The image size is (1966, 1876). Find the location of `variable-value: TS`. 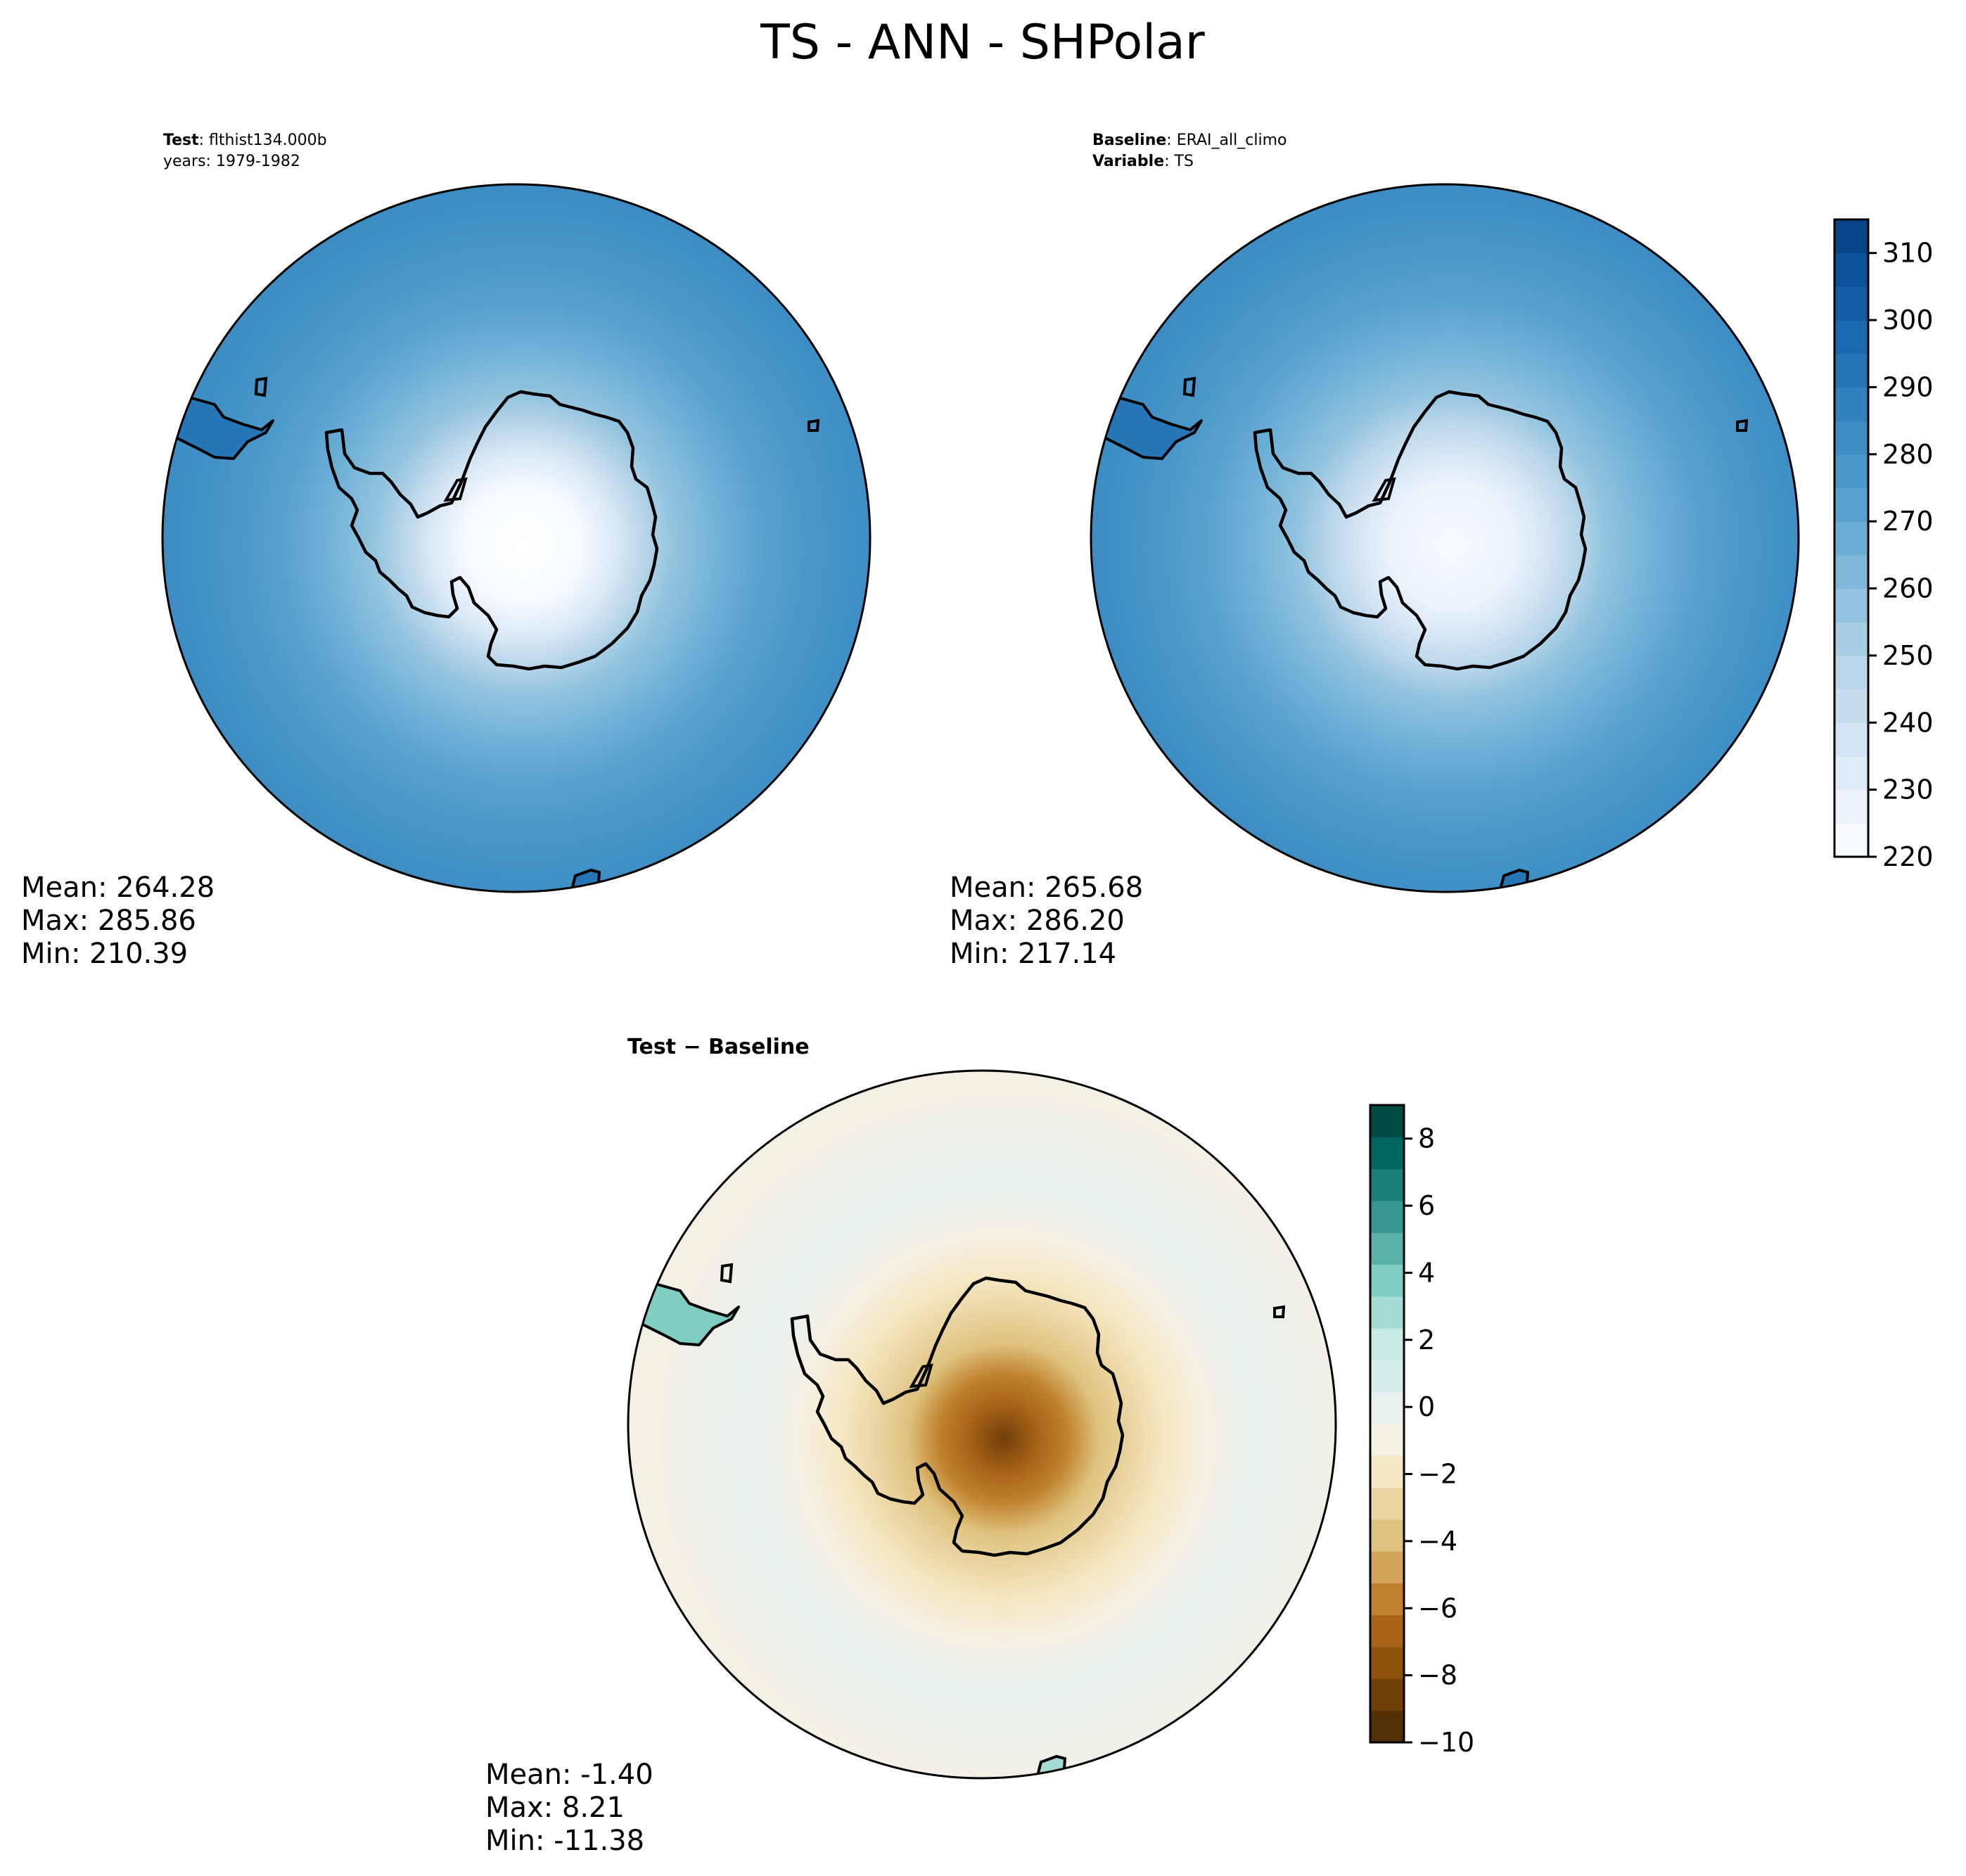

variable-value: TS is located at coordinates (1184, 161).